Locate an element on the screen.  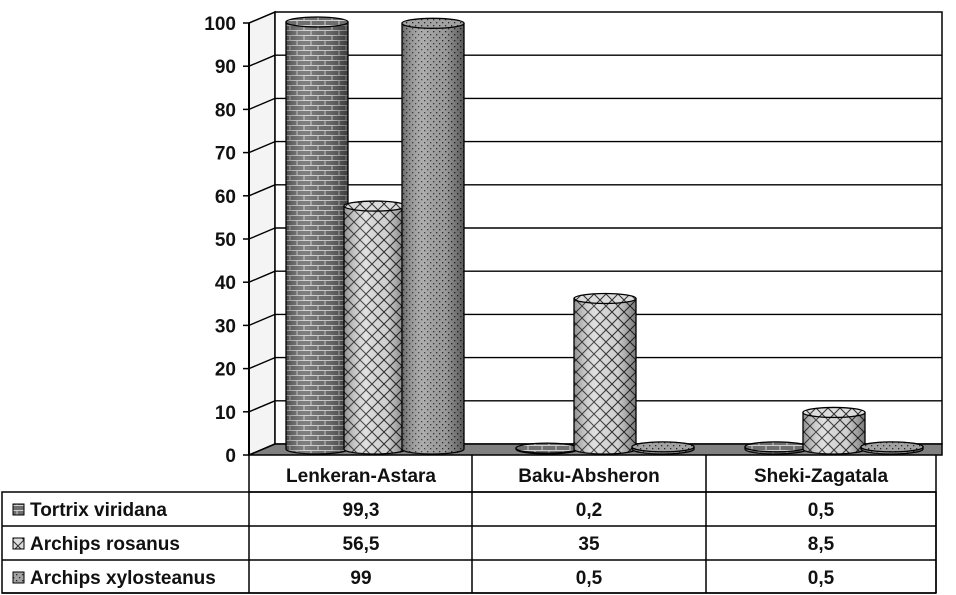
table-cell: 35 is located at coordinates (589, 544).